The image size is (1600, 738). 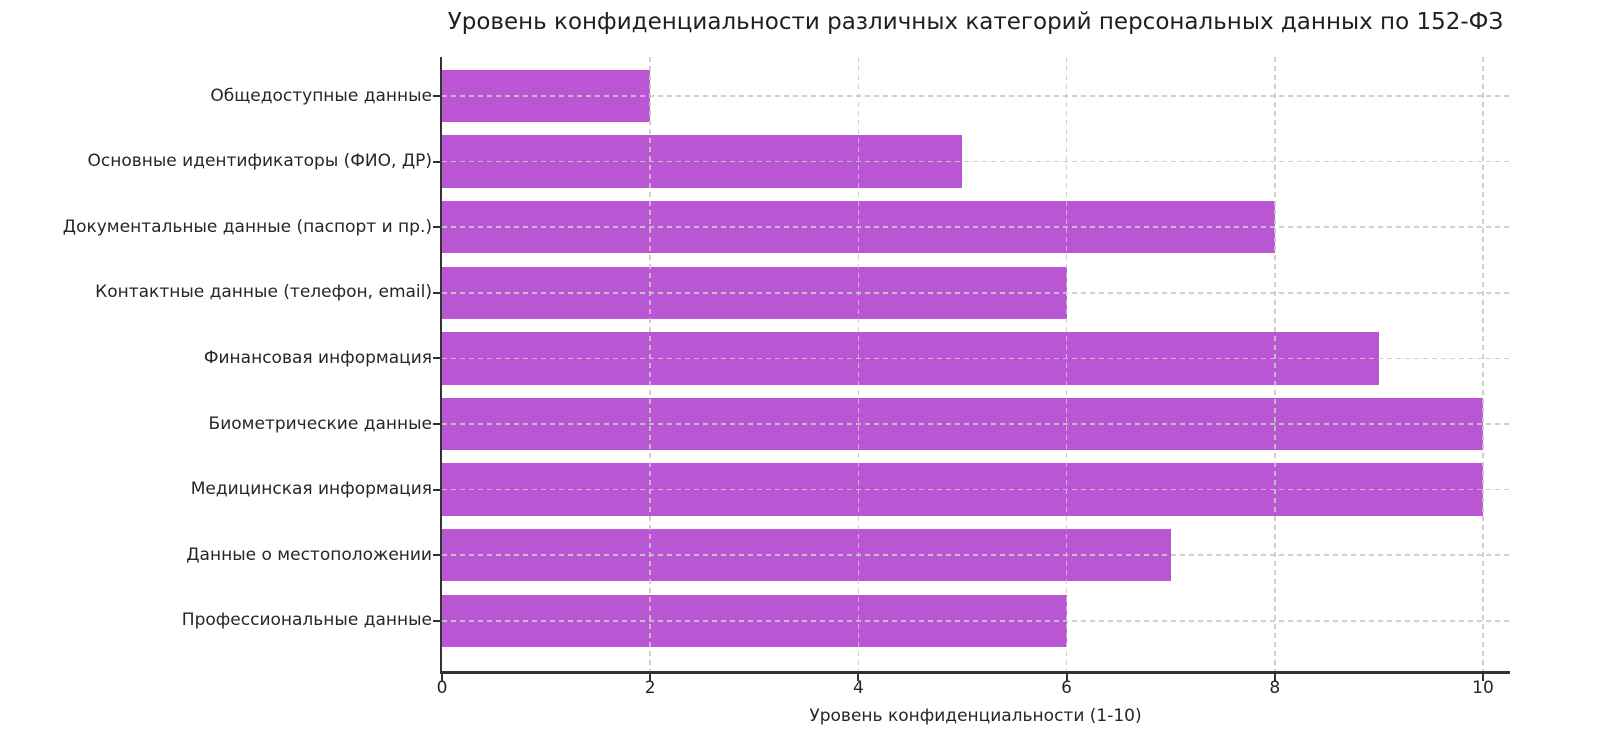 I want to click on y-axis-label: Биометрические данные, so click(x=320, y=423).